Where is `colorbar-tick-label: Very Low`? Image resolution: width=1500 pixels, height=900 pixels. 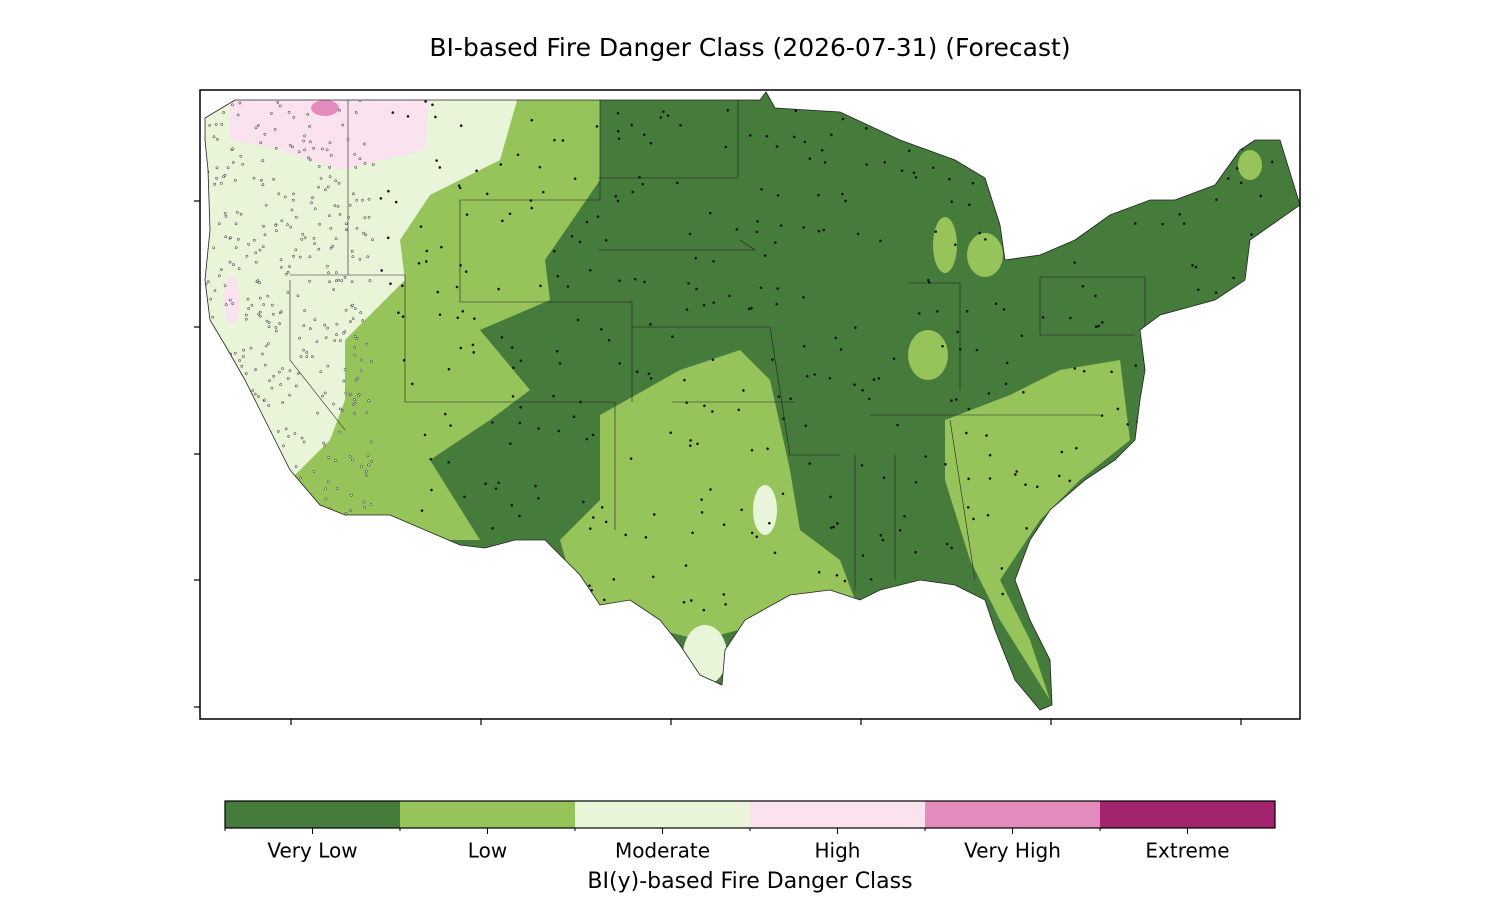
colorbar-tick-label: Very Low is located at coordinates (312, 851).